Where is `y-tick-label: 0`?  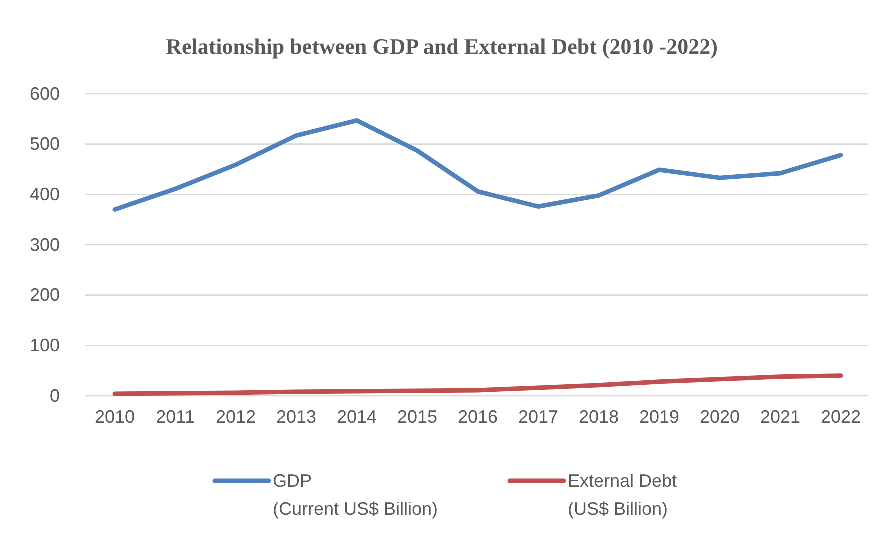 y-tick-label: 0 is located at coordinates (55, 396).